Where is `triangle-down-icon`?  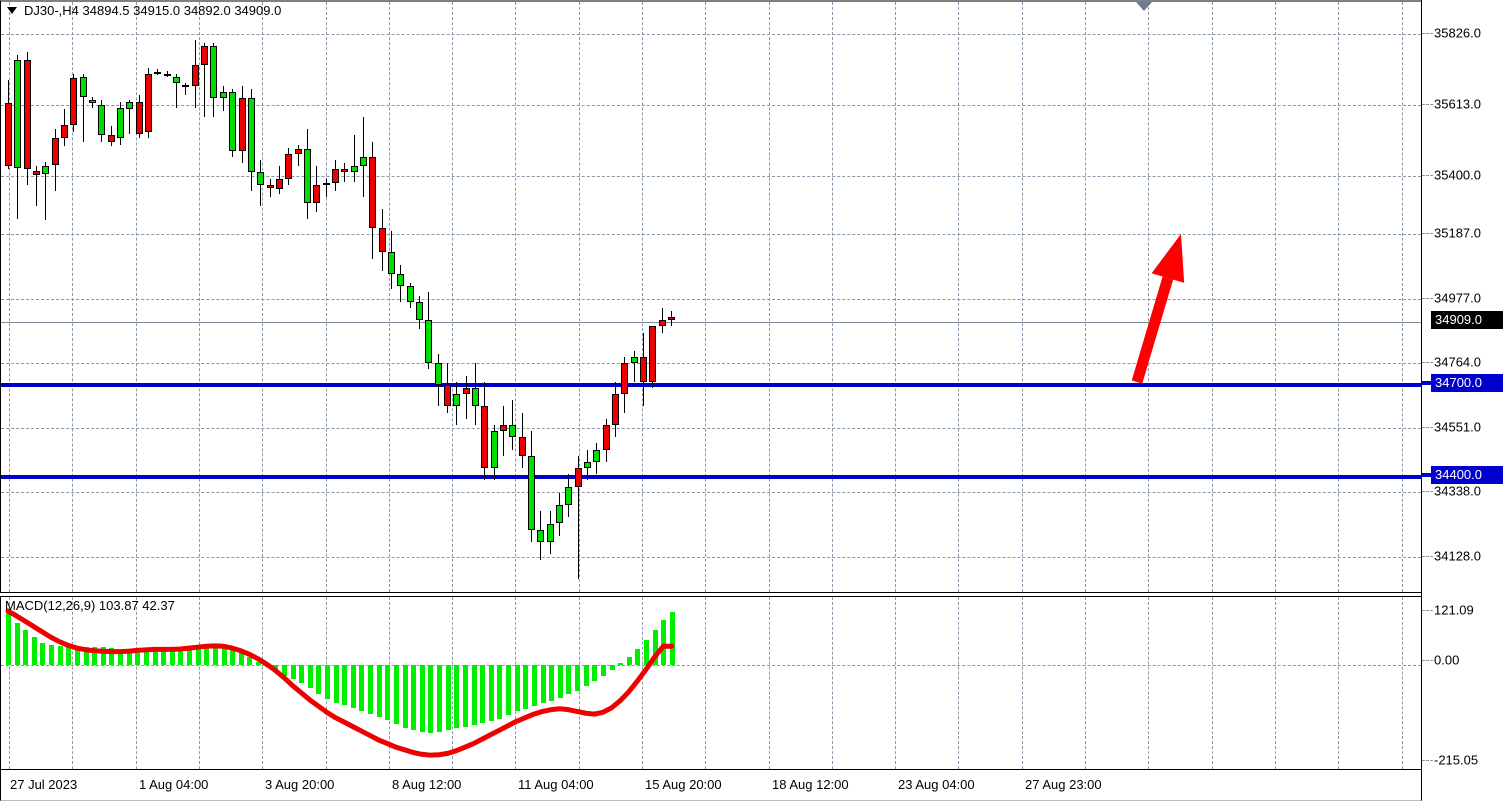
triangle-down-icon is located at coordinates (12, 10).